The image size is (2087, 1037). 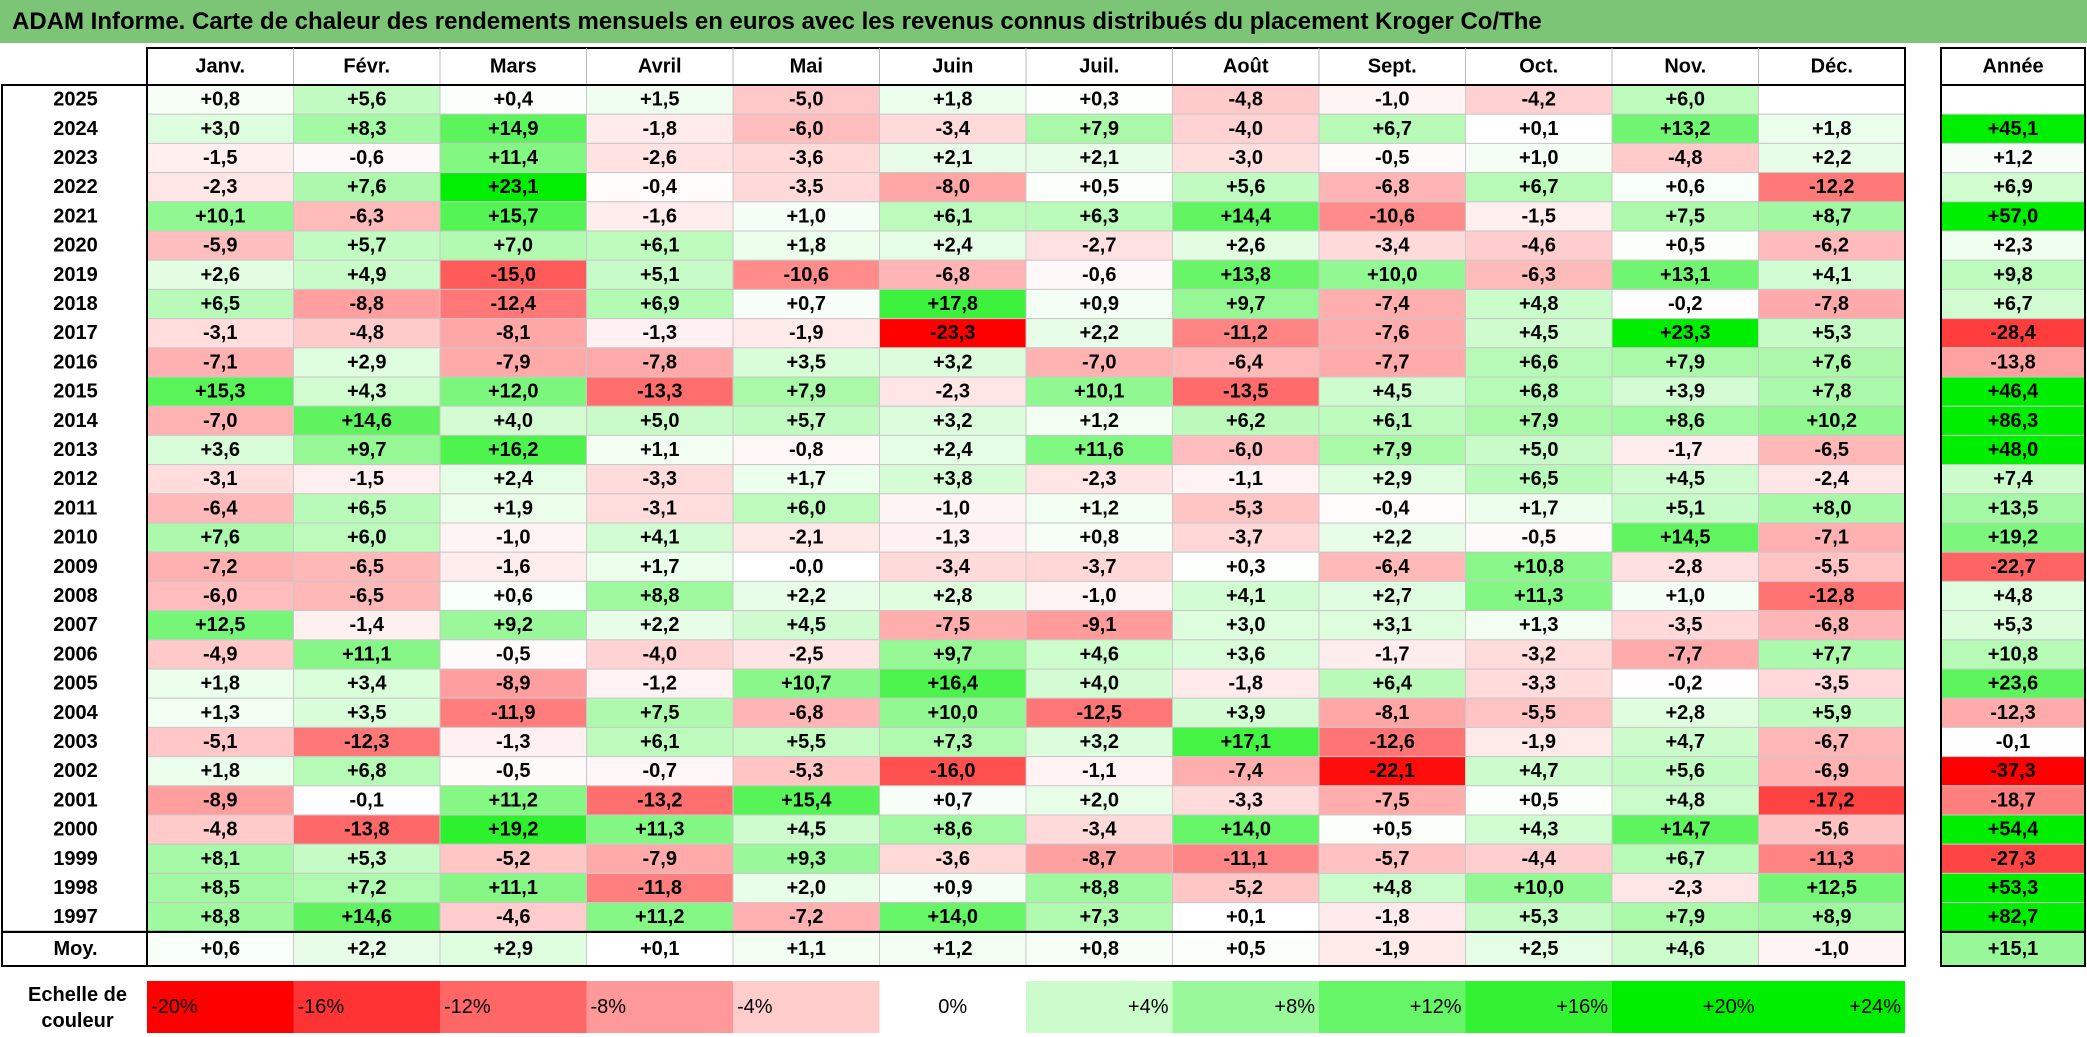 What do you see at coordinates (220, 129) in the screenshot?
I see `cell-value: +3,0` at bounding box center [220, 129].